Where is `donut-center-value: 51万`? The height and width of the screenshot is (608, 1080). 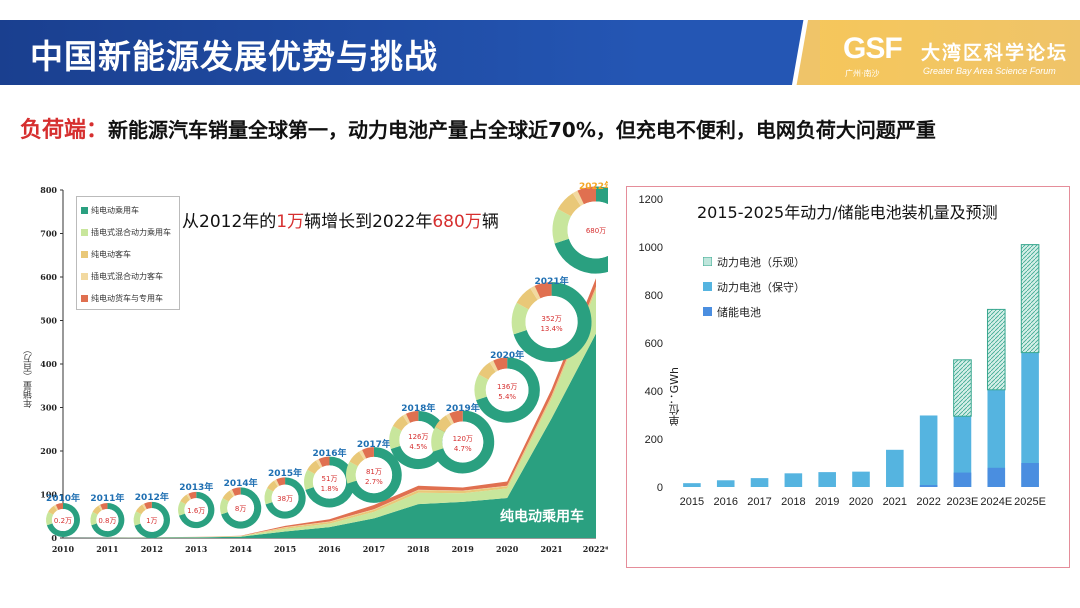
donut-center-value: 51万 is located at coordinates (330, 479).